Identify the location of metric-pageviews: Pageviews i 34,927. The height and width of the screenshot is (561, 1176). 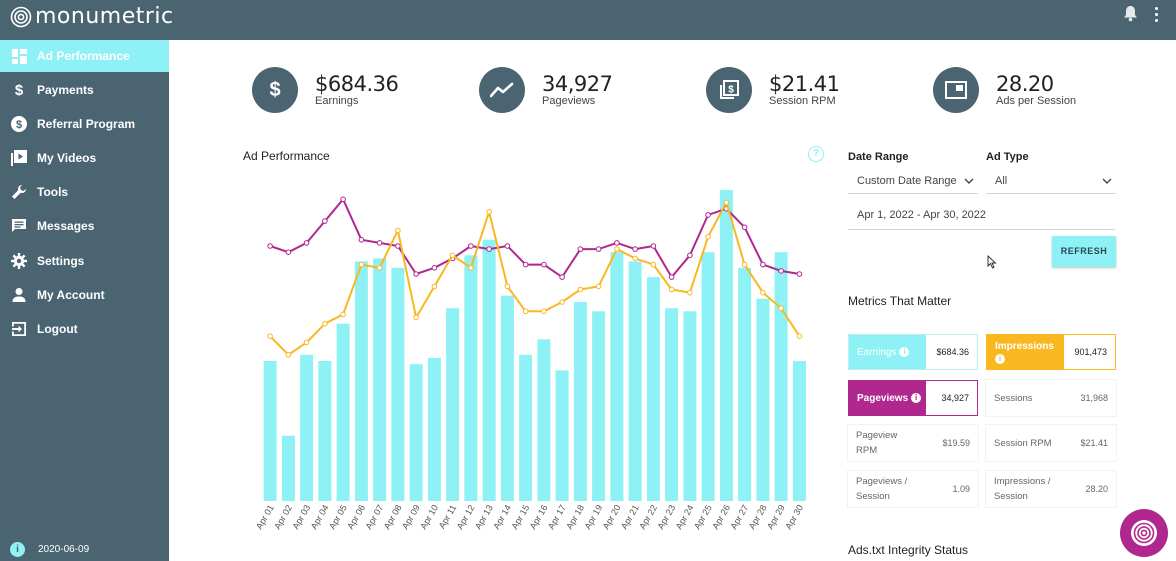
(913, 398).